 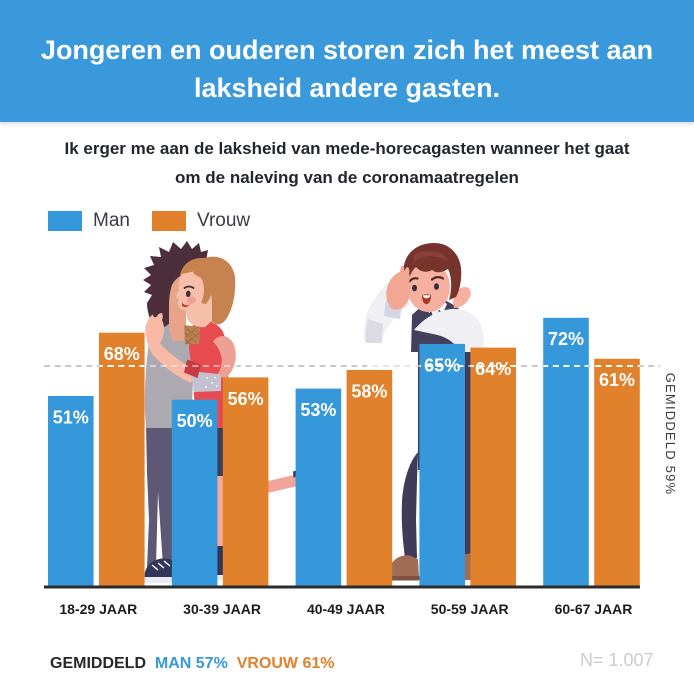 What do you see at coordinates (318, 410) in the screenshot?
I see `svg-text: 53%` at bounding box center [318, 410].